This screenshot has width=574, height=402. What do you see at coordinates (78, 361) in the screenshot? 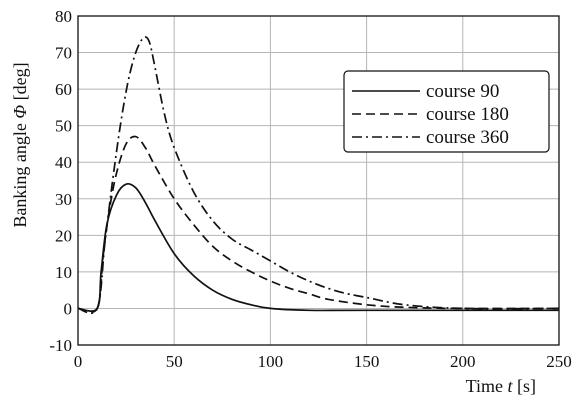
I see `x-tick-label-0: 0` at bounding box center [78, 361].